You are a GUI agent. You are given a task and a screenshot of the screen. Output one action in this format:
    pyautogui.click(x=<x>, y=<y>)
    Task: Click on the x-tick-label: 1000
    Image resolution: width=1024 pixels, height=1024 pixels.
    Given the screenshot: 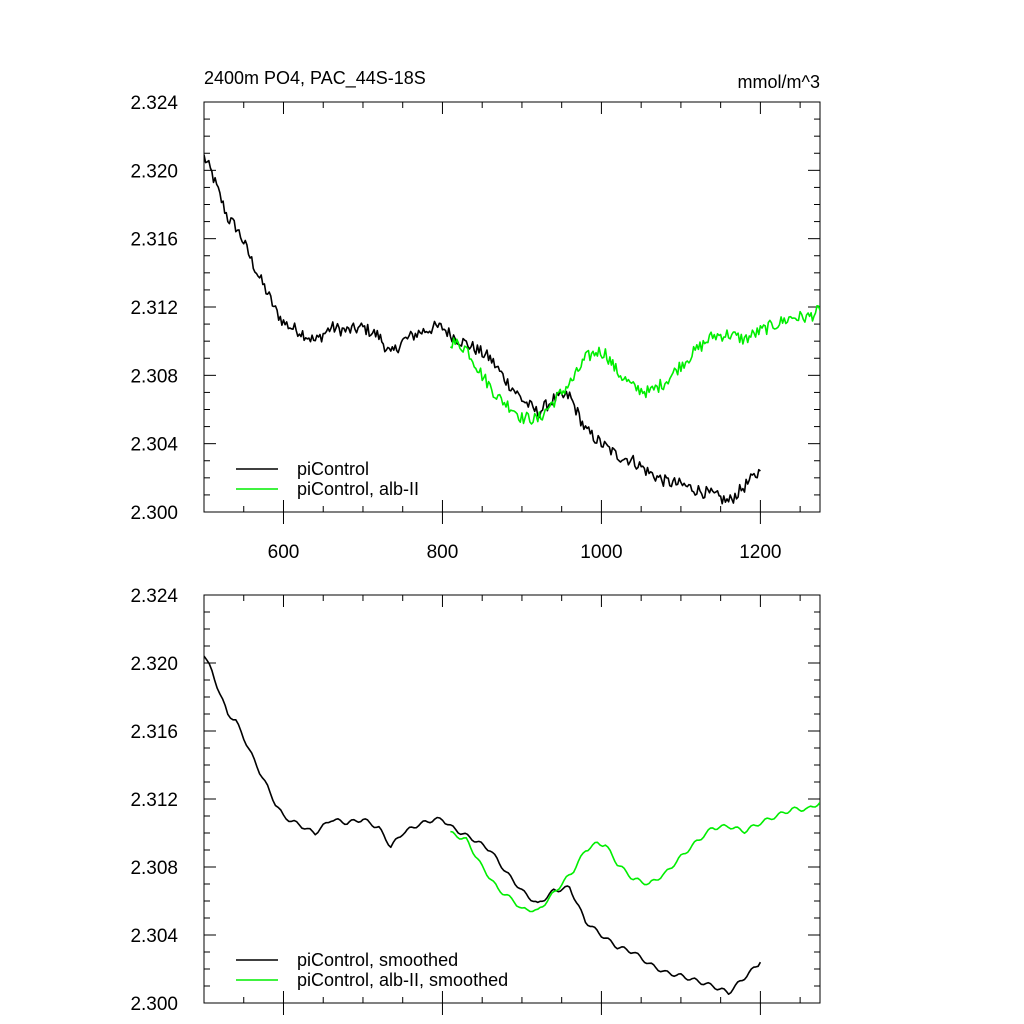 What is the action you would take?
    pyautogui.click(x=601, y=552)
    